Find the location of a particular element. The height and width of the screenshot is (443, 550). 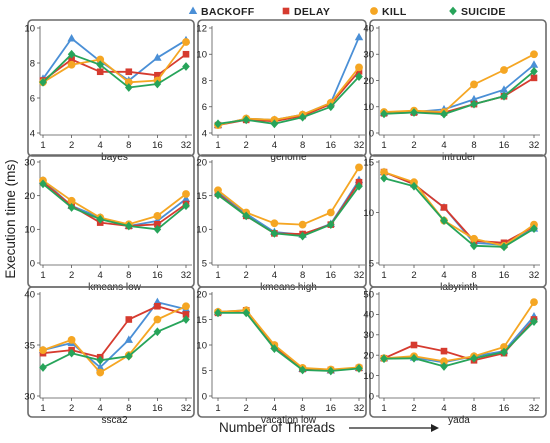

series-backoff is located at coordinates (288, 339).